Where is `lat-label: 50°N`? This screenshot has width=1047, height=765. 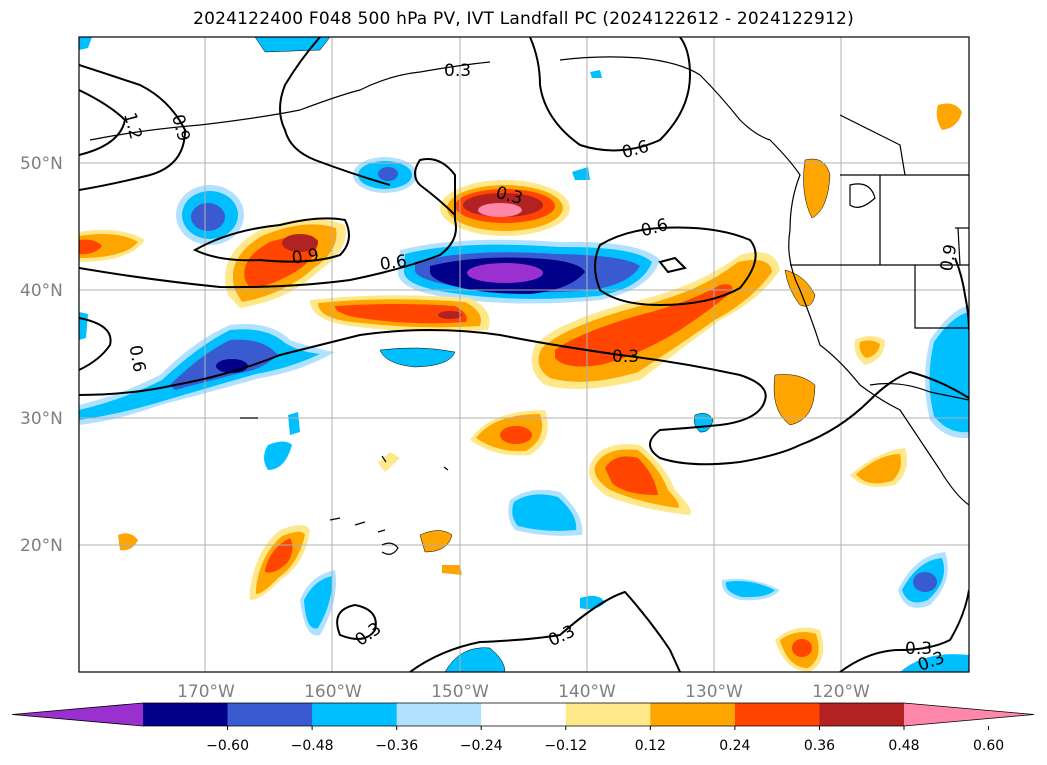 lat-label: 50°N is located at coordinates (41, 164).